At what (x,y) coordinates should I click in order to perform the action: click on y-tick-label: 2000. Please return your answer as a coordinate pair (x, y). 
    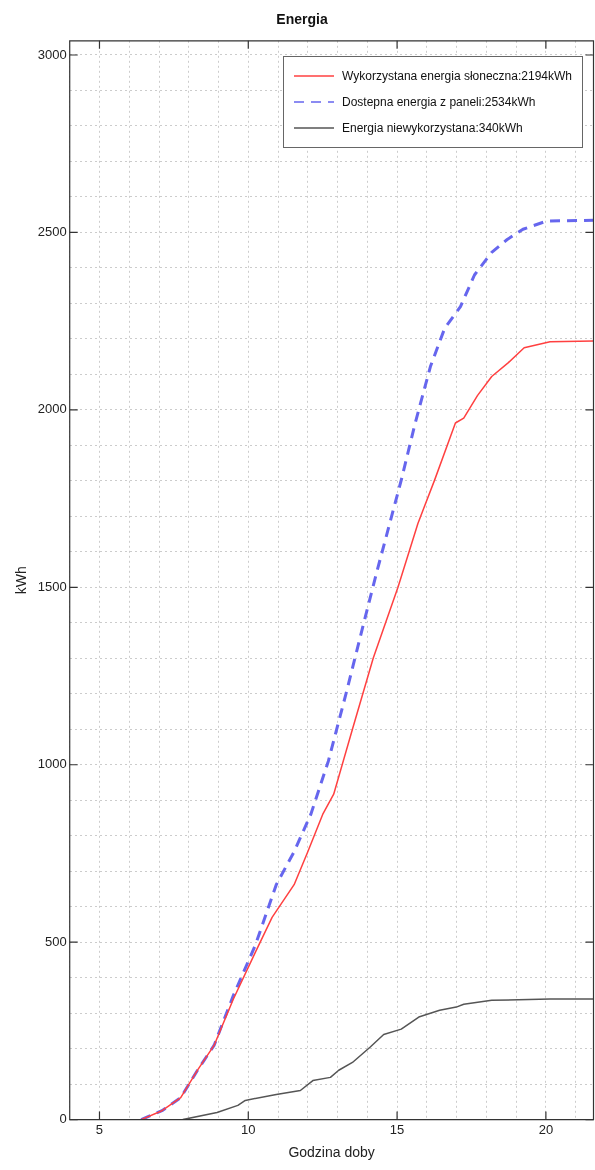
    Looking at the image, I should click on (52, 409).